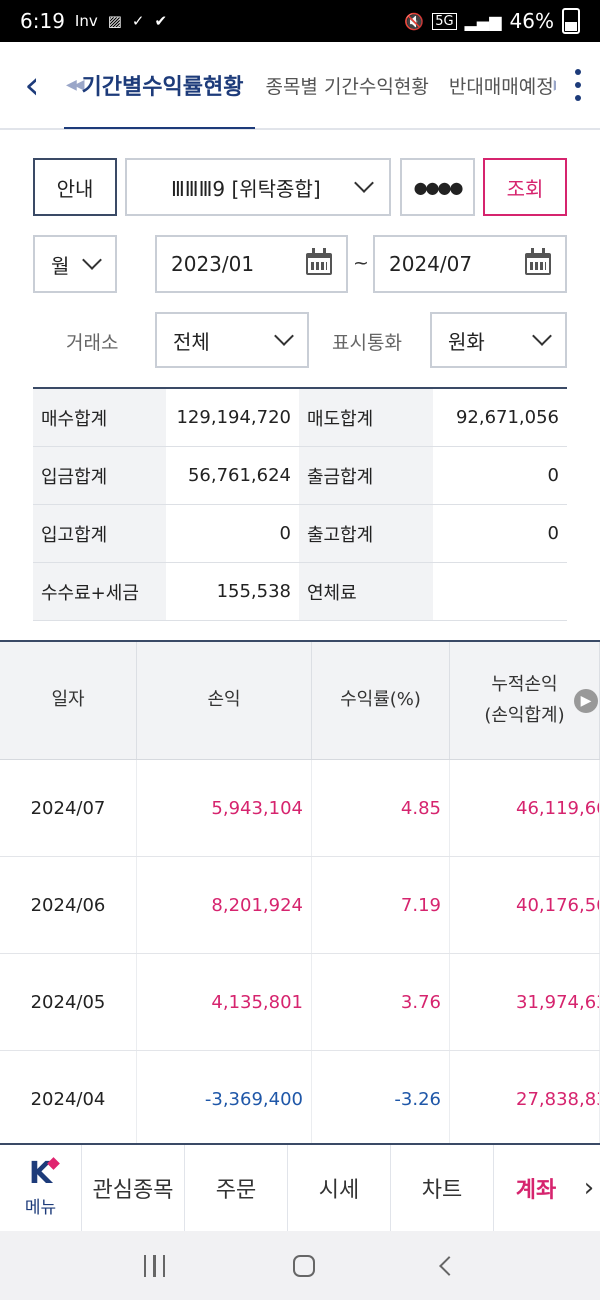 The height and width of the screenshot is (1300, 600). What do you see at coordinates (303, 1265) in the screenshot?
I see `home-icon` at bounding box center [303, 1265].